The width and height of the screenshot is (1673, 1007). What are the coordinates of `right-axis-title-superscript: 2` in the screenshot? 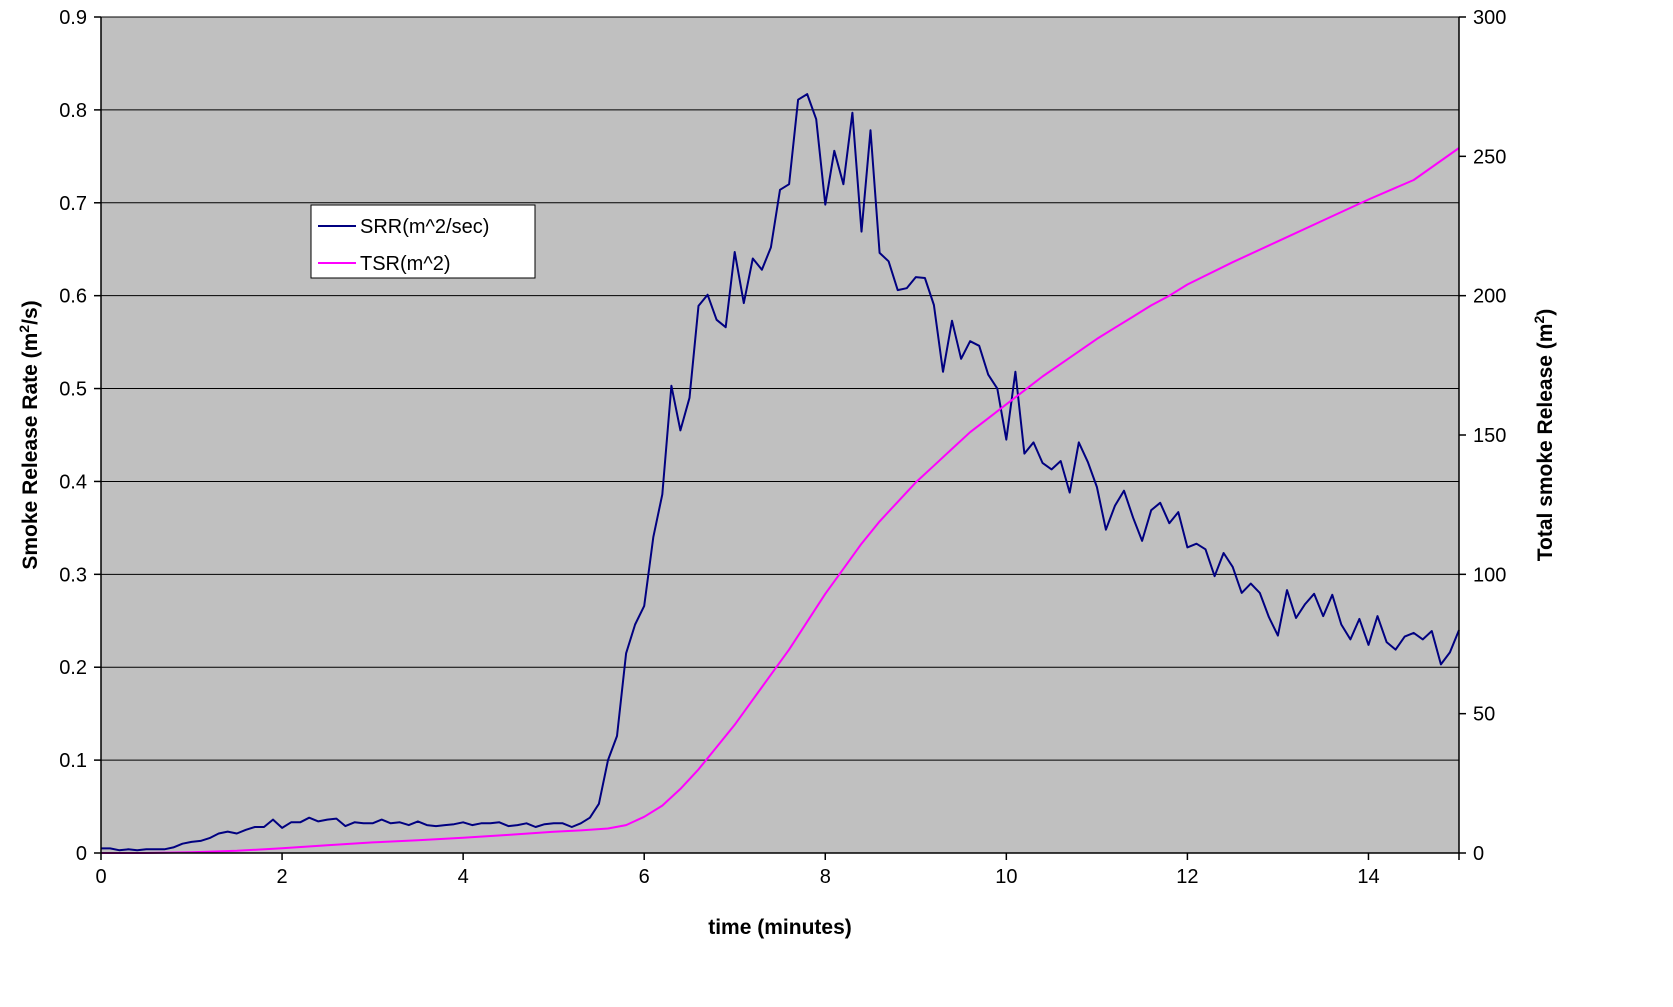 It's located at (1539, 320).